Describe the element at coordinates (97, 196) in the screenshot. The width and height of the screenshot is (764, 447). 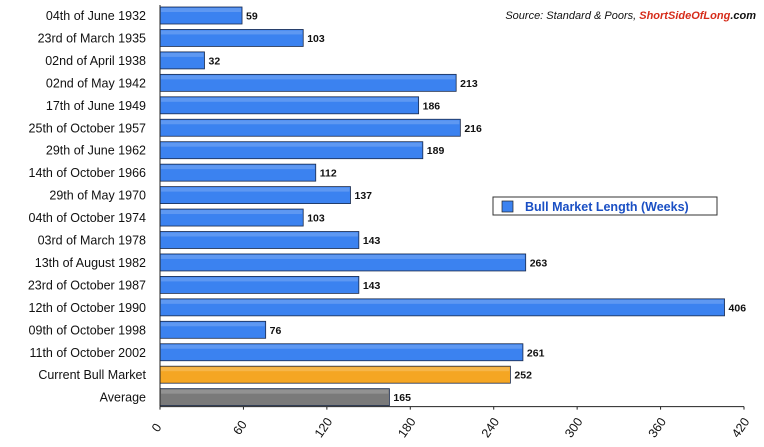
I see `category-label: 29th of May 1970` at that location.